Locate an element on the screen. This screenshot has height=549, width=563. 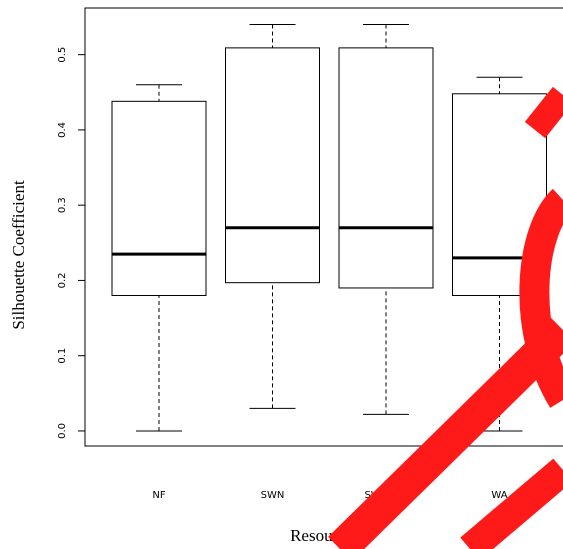
y-tick-label: 0.1 is located at coordinates (62, 356).